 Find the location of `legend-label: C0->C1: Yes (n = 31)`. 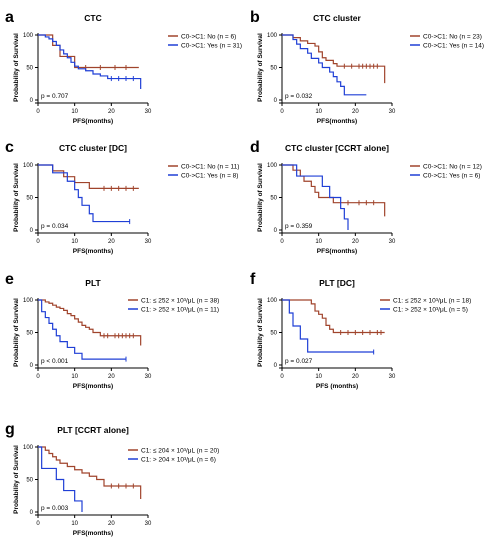

legend-label: C0->C1: Yes (n = 31) is located at coordinates (211, 45).